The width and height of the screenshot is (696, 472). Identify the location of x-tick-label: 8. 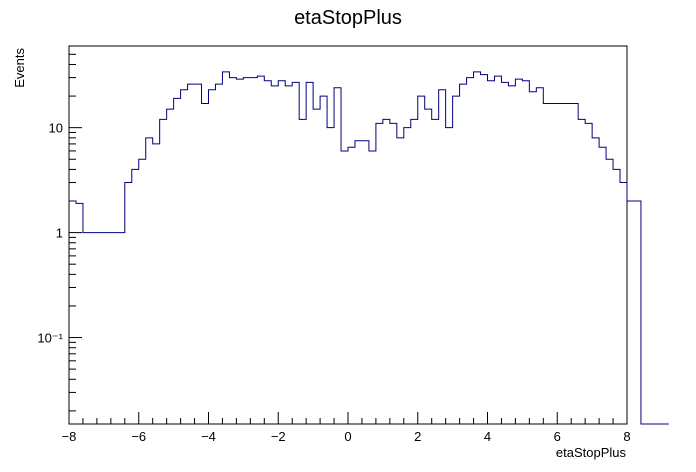
(626, 436).